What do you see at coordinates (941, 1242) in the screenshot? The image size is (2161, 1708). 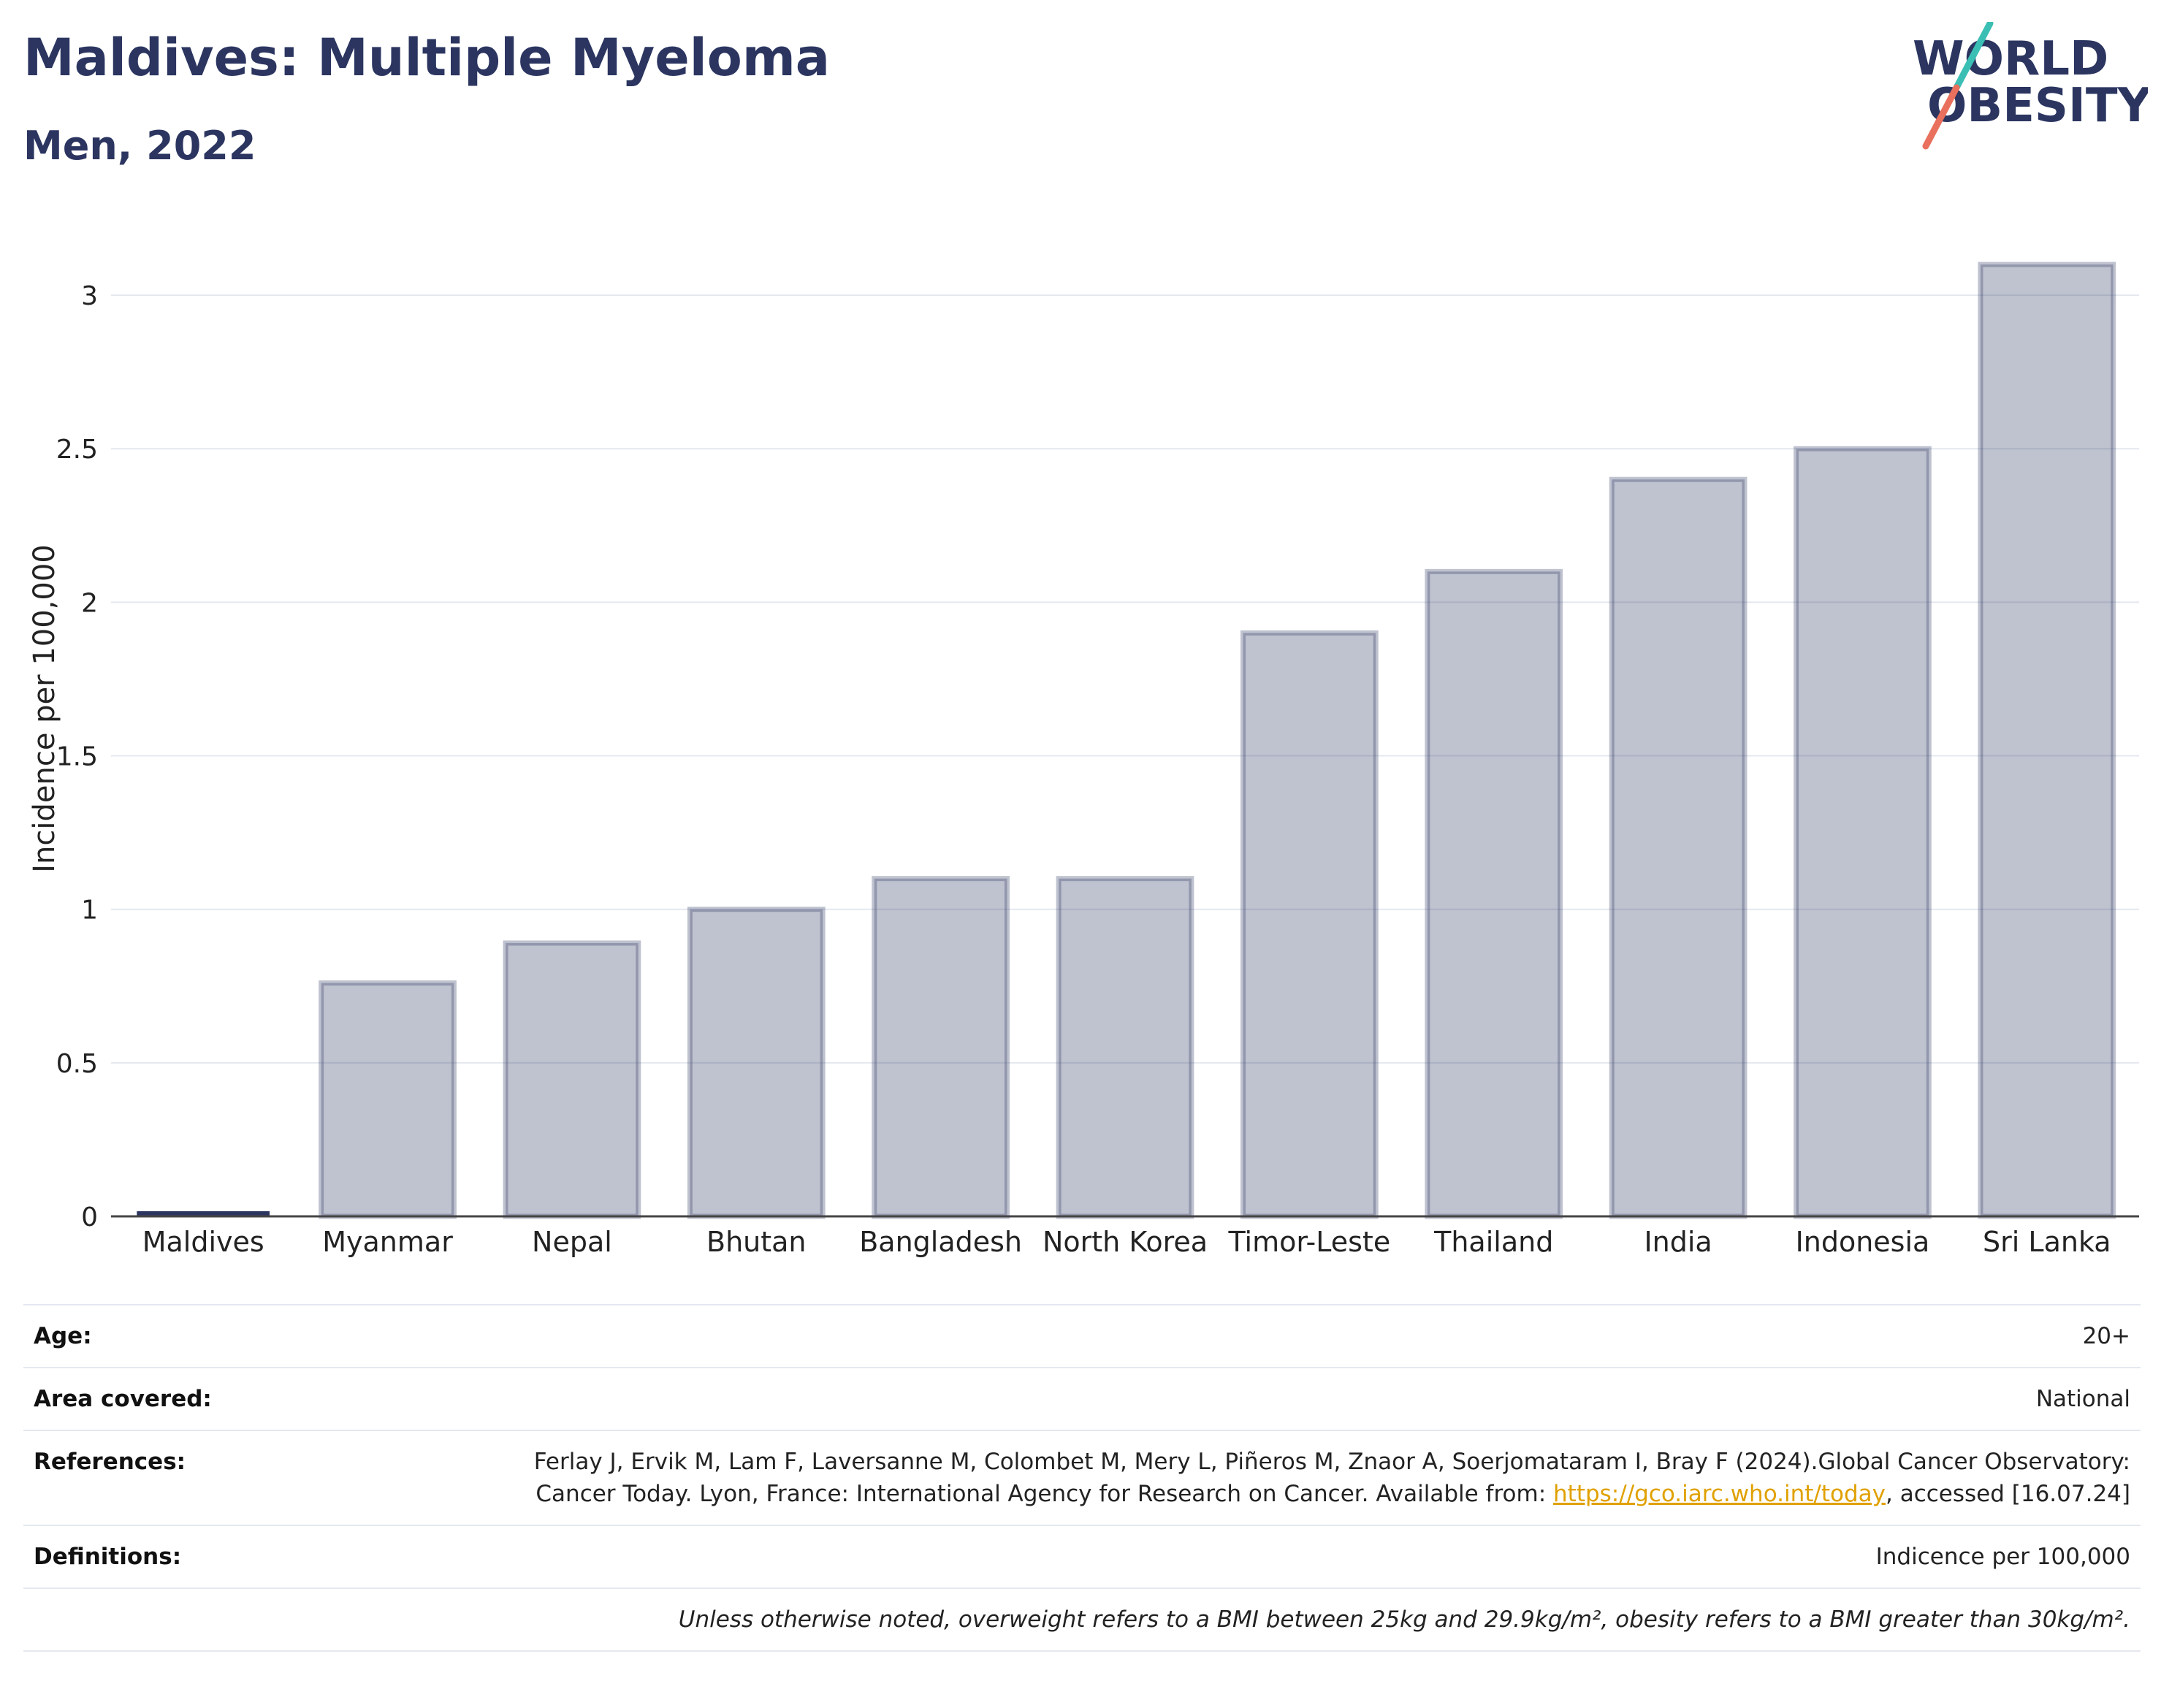 I see `x-tick-label: Bangladesh` at bounding box center [941, 1242].